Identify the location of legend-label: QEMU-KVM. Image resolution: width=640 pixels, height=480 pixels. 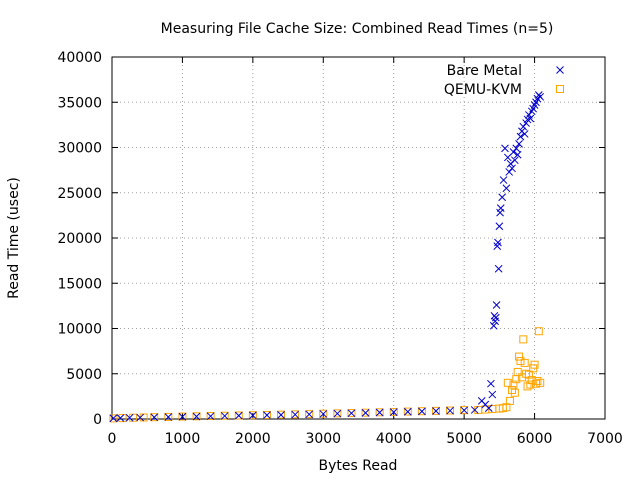
(483, 90).